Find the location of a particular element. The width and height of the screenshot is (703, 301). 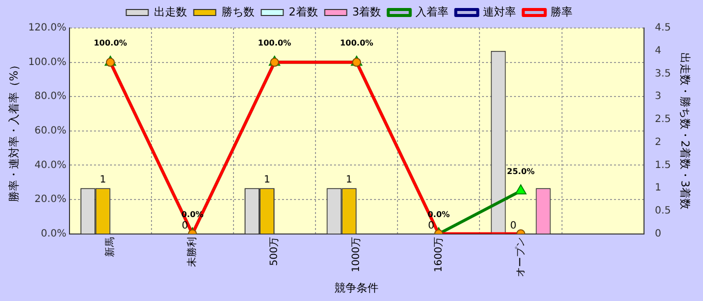

y-tick-label: 100.0% is located at coordinates (47, 62).